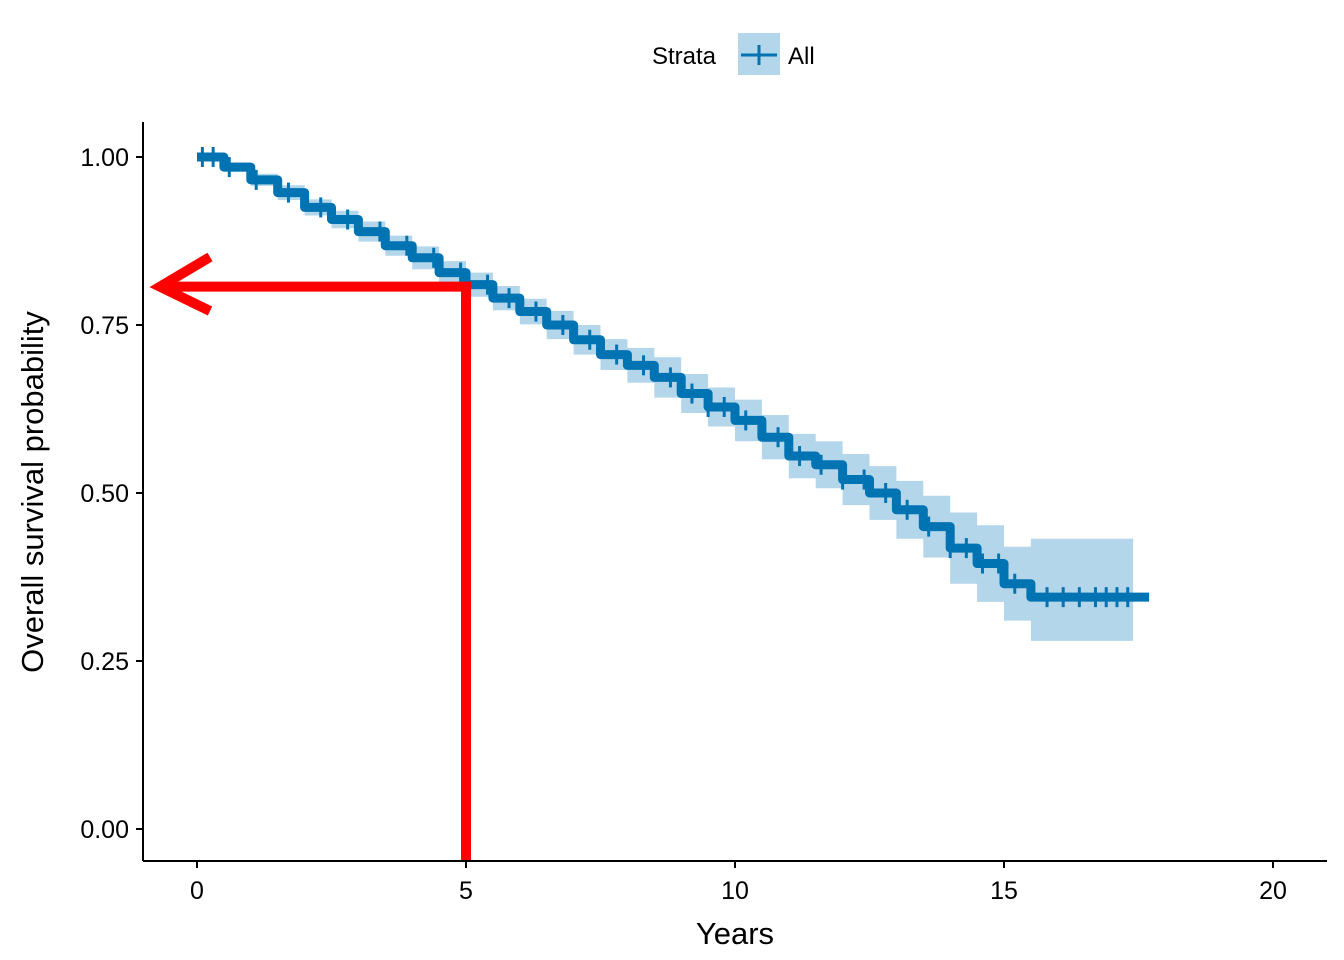 This screenshot has height=960, width=1344. What do you see at coordinates (684, 56) in the screenshot?
I see `legend-title: Strata` at bounding box center [684, 56].